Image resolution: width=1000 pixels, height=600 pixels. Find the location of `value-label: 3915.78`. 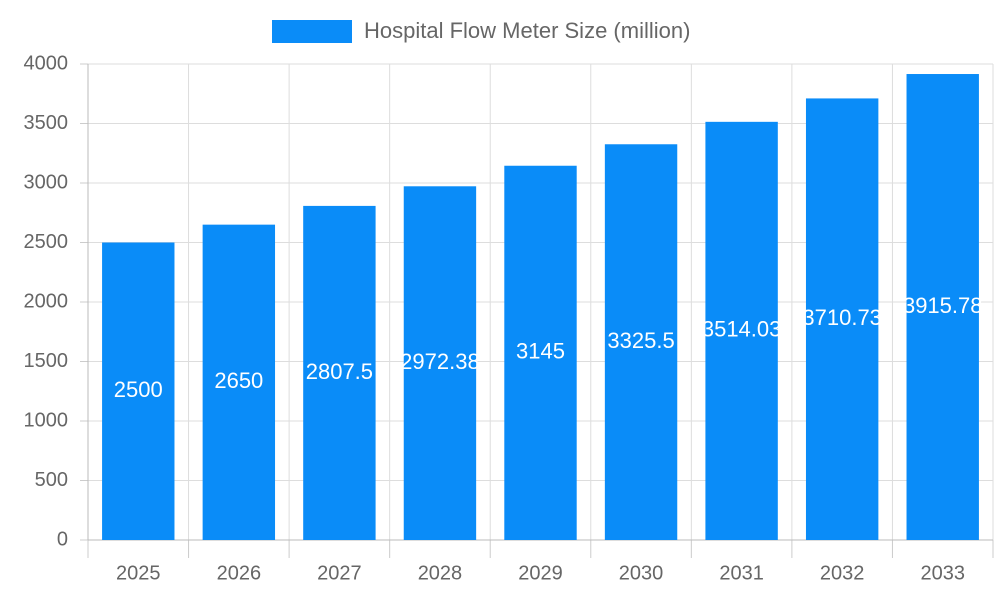

value-label: 3915.78 is located at coordinates (943, 305).